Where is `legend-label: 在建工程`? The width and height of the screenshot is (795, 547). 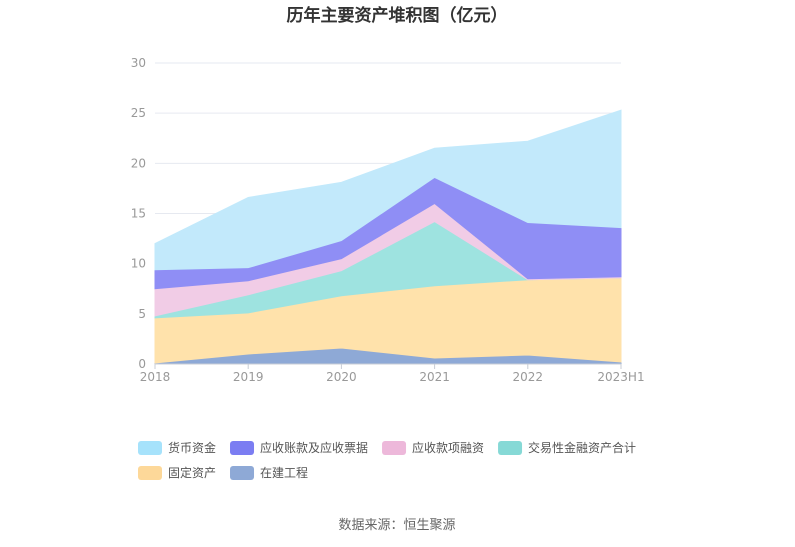
legend-label: 在建工程 is located at coordinates (284, 472).